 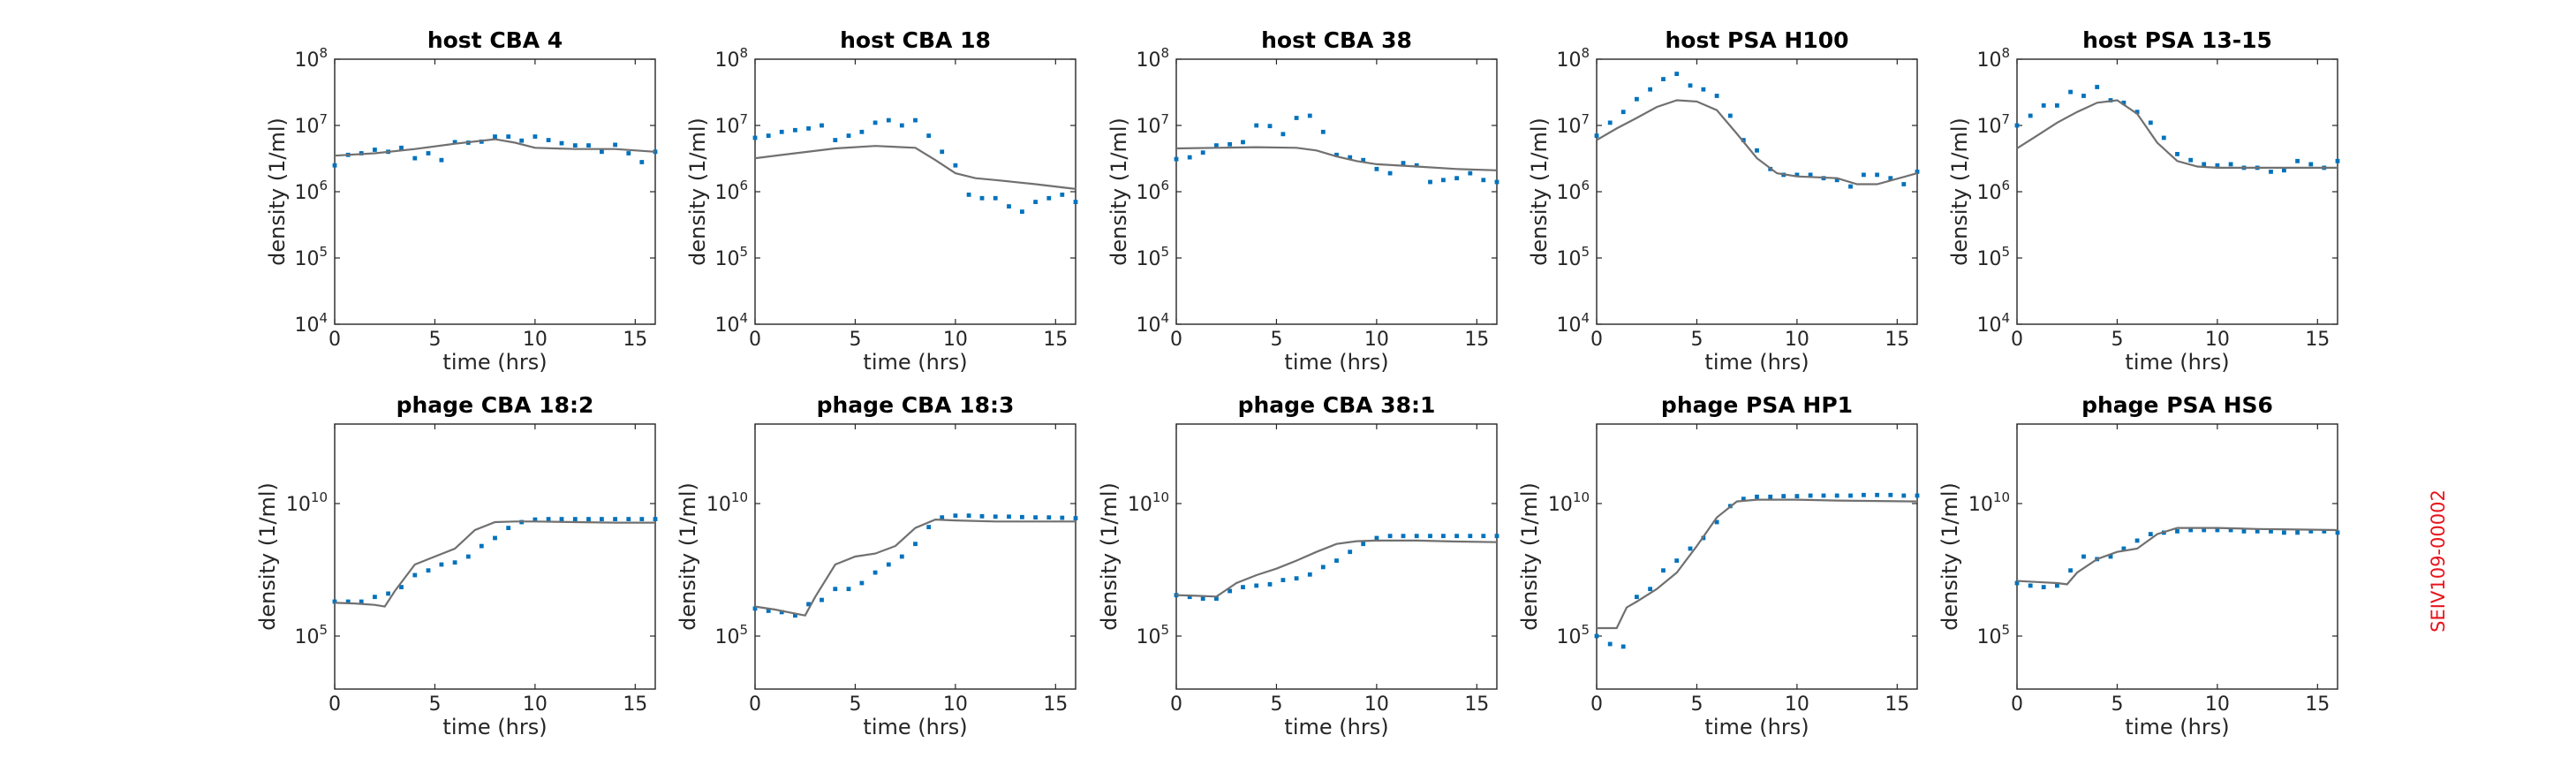 What do you see at coordinates (1757, 142) in the screenshot?
I see `model-fit-line` at bounding box center [1757, 142].